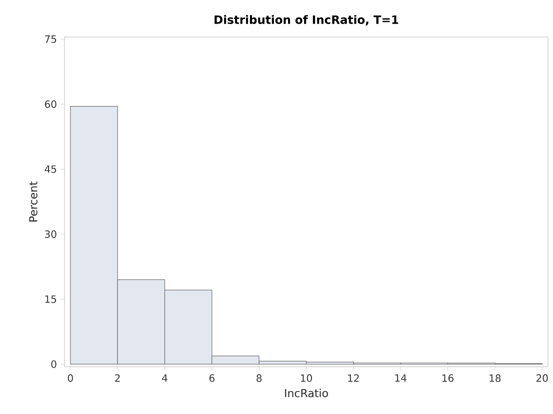  I want to click on x-tick-label: 16, so click(448, 378).